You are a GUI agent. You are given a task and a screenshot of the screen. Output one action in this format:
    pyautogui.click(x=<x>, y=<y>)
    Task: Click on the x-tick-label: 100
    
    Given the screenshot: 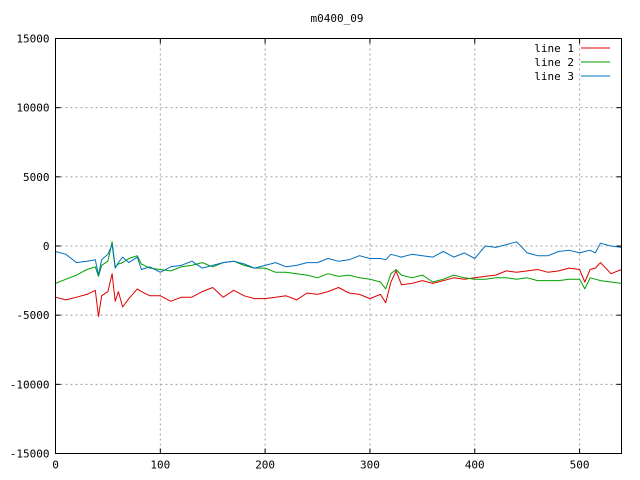 What is the action you would take?
    pyautogui.click(x=160, y=465)
    